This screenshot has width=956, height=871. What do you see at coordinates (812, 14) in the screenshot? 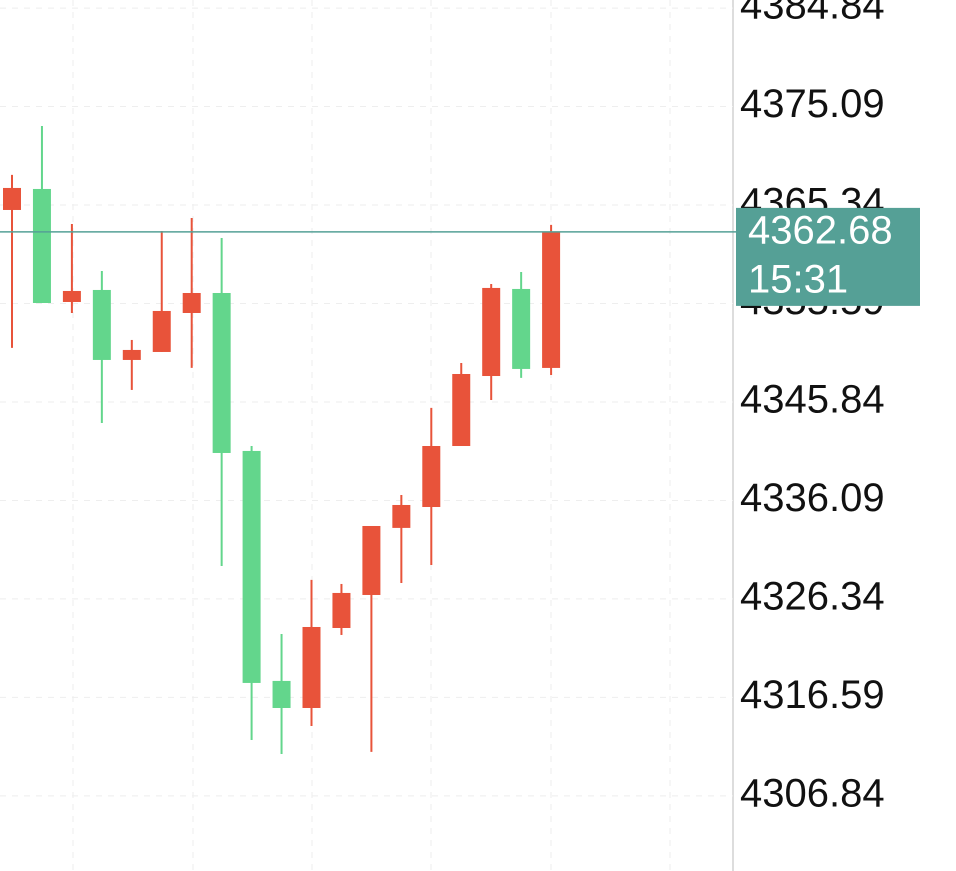
I see `y-tick-label: 4384.84` at bounding box center [812, 14].